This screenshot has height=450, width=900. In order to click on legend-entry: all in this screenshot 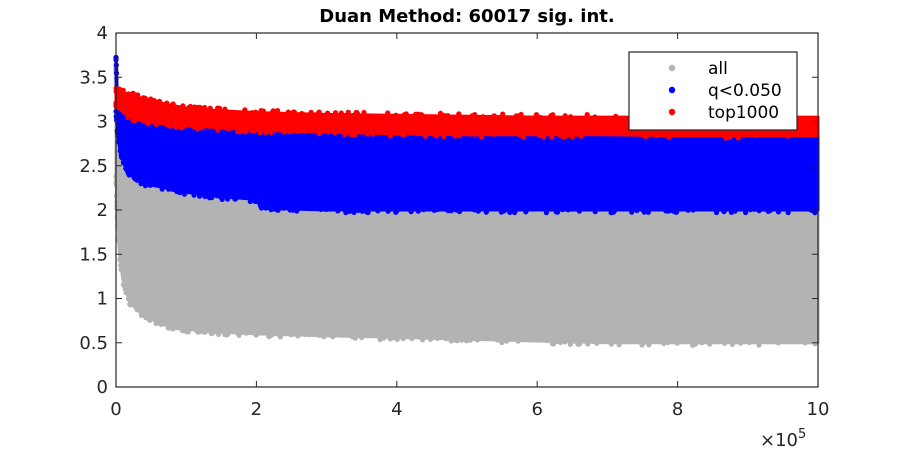, I will do `click(718, 69)`.